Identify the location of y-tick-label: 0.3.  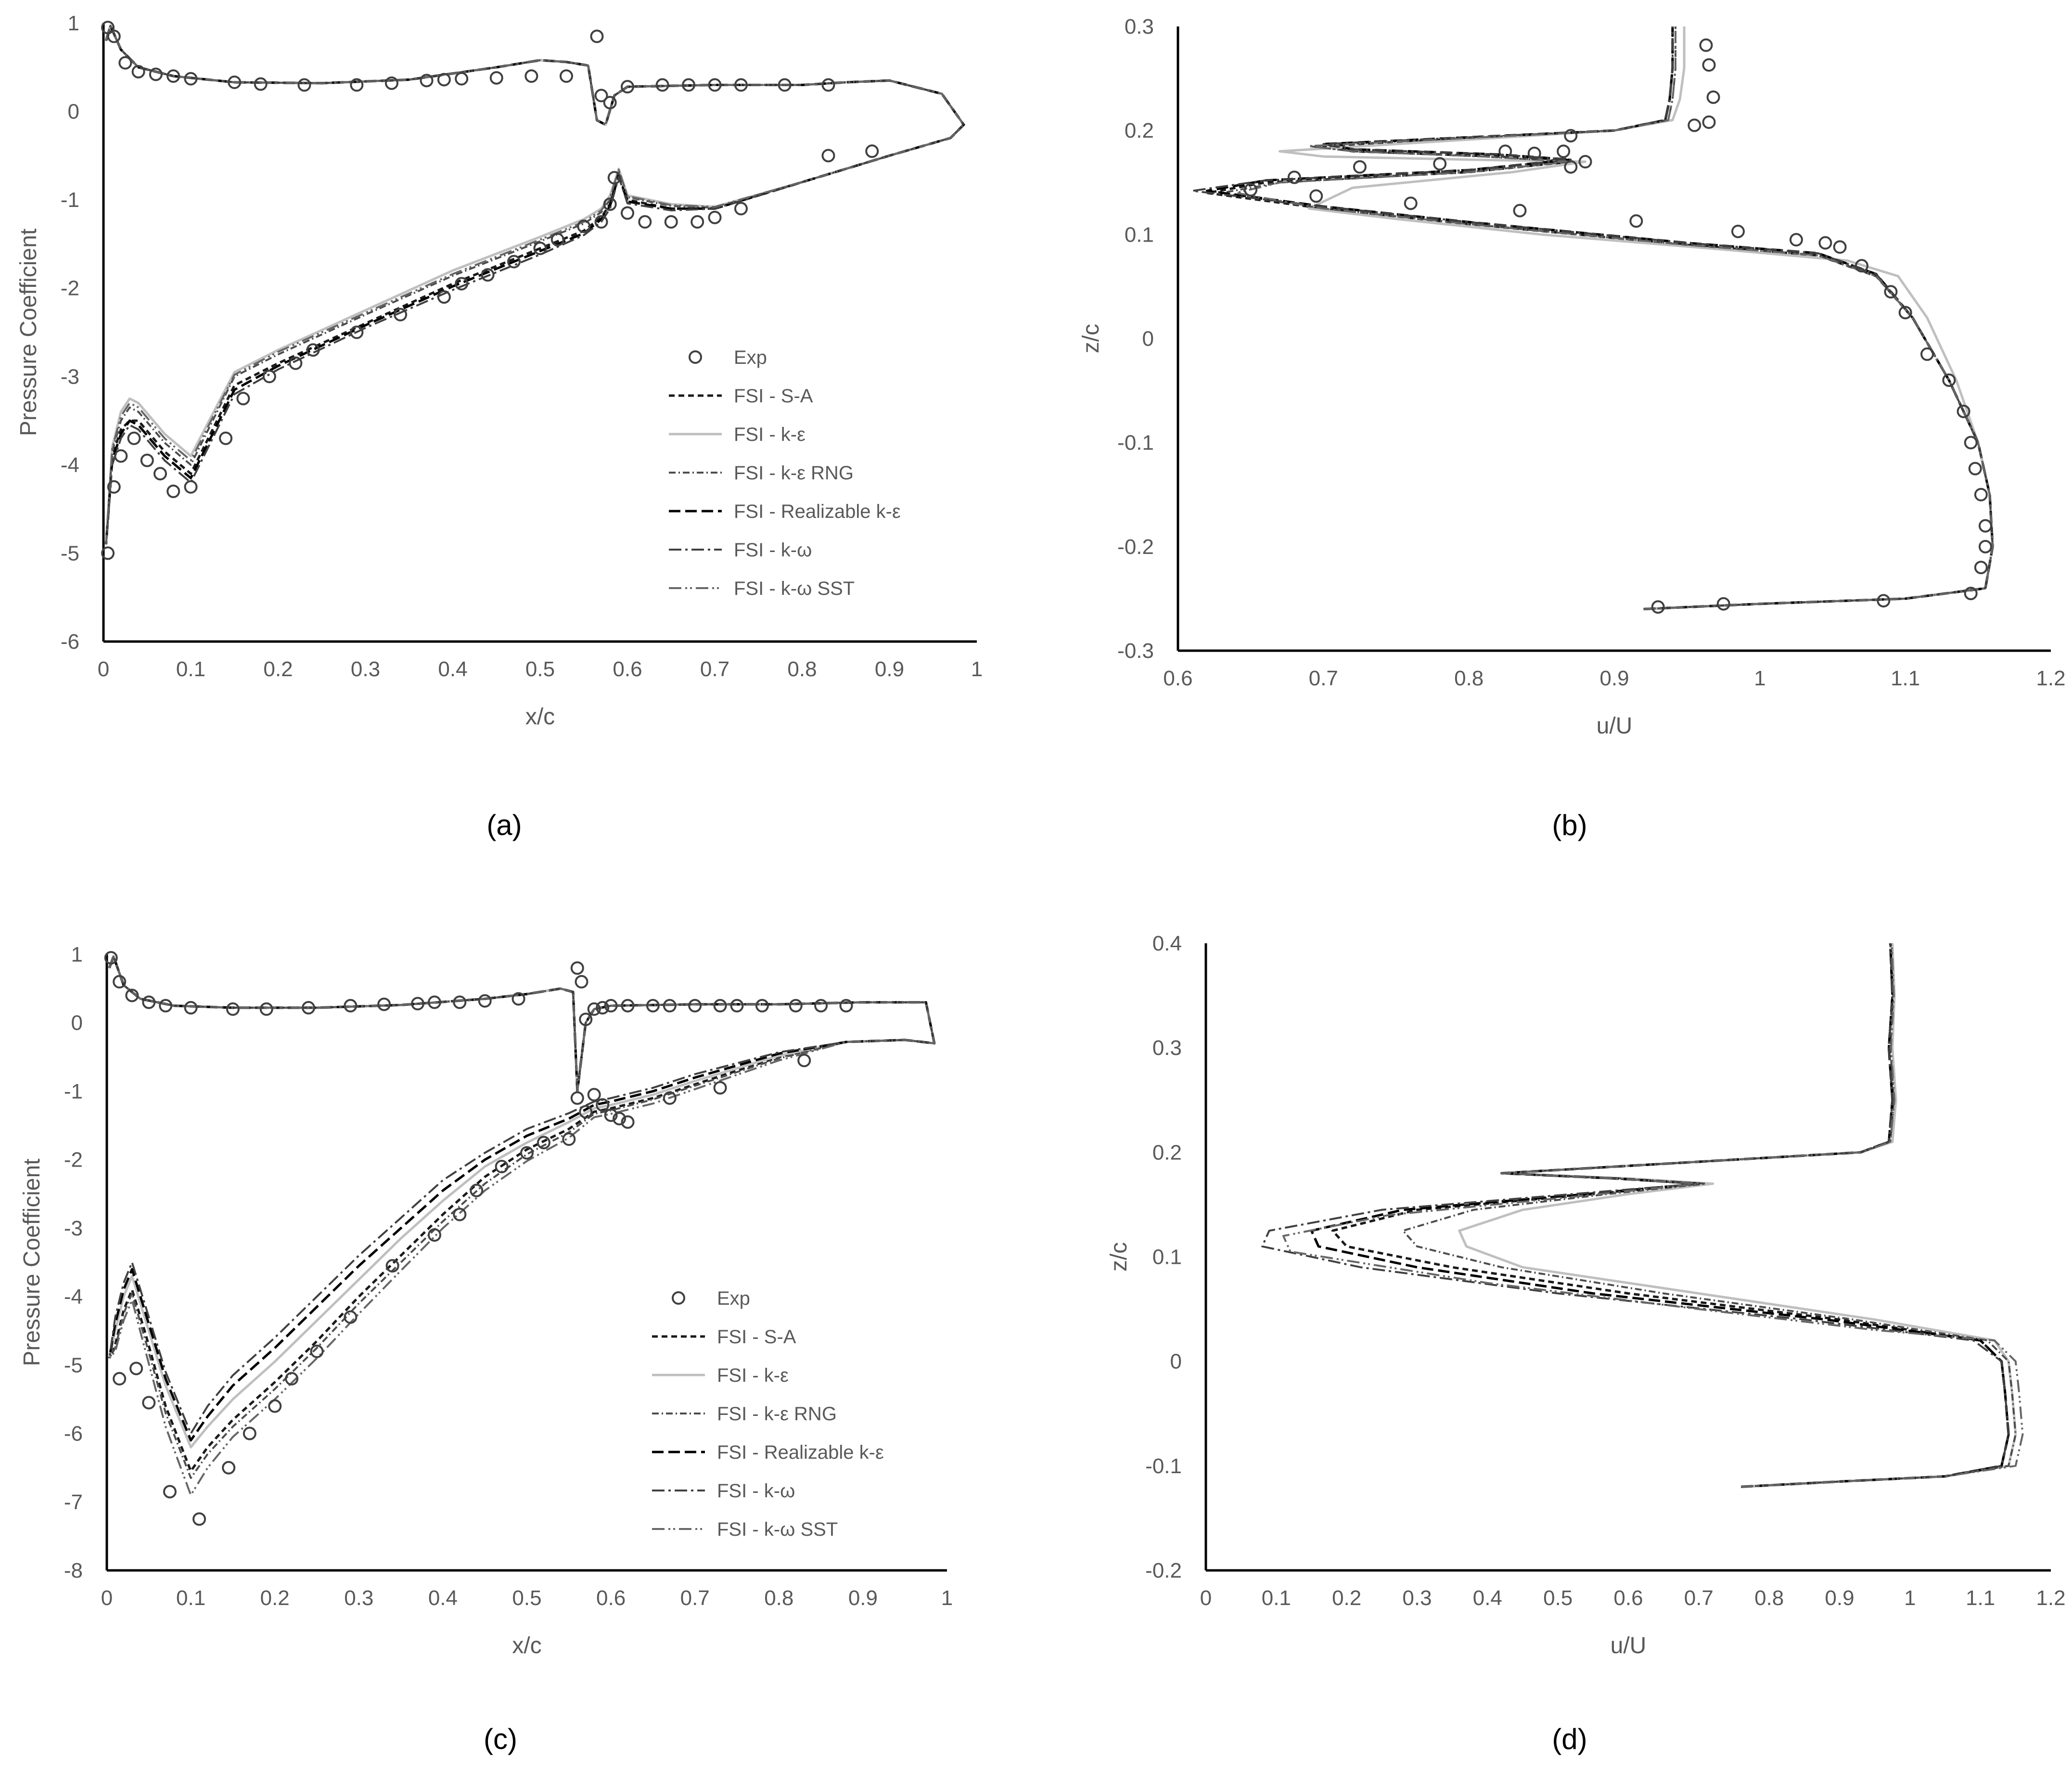
(1167, 1048).